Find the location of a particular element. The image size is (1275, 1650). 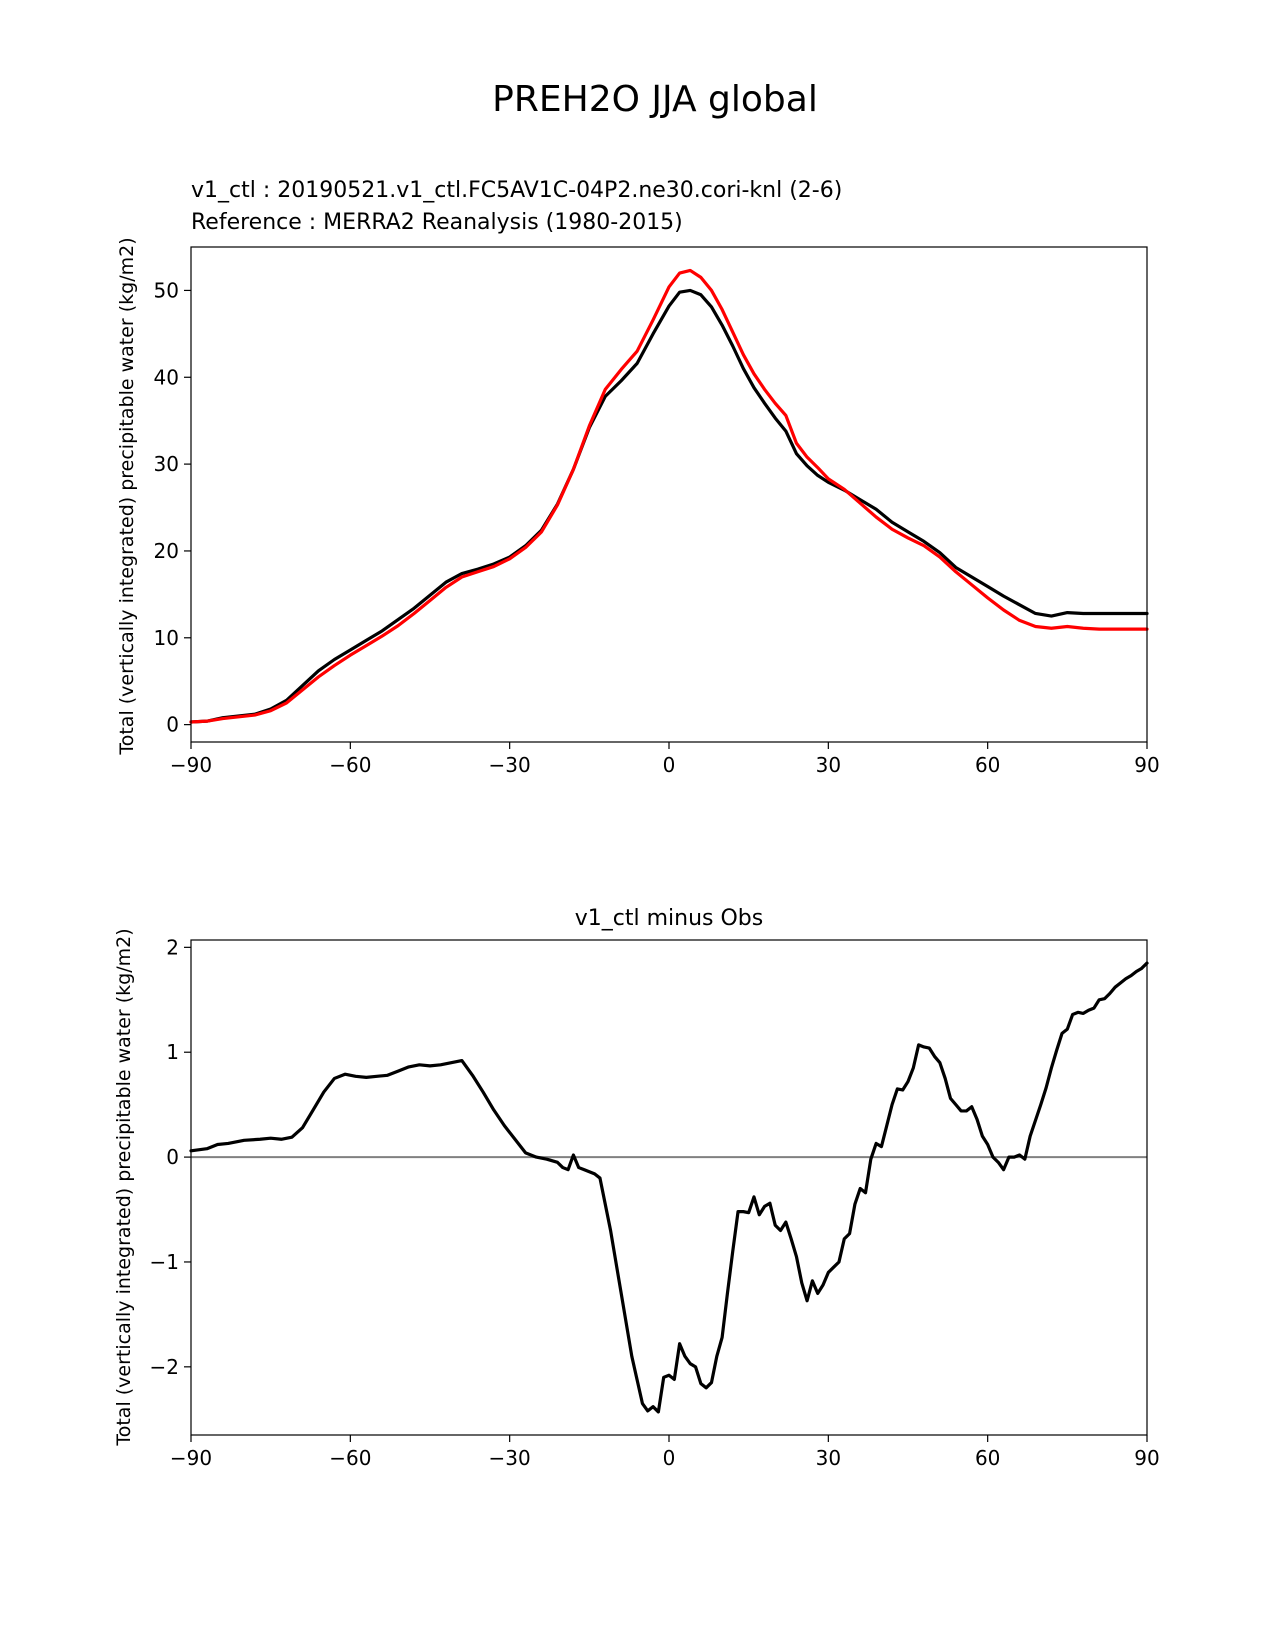

bottom-y-tick-label: 1 is located at coordinates (172, 1052).